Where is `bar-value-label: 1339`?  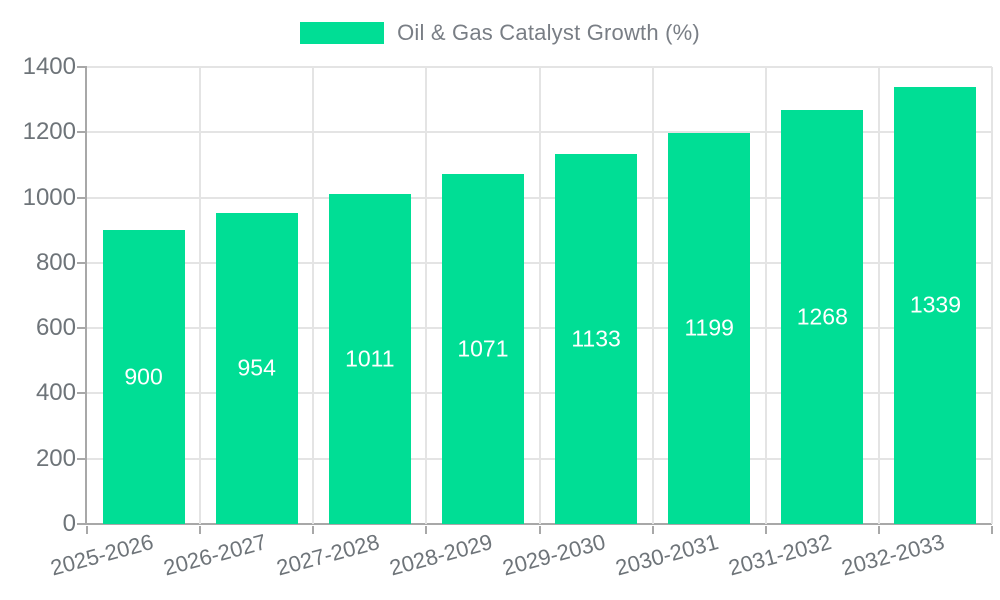
bar-value-label: 1339 is located at coordinates (935, 304).